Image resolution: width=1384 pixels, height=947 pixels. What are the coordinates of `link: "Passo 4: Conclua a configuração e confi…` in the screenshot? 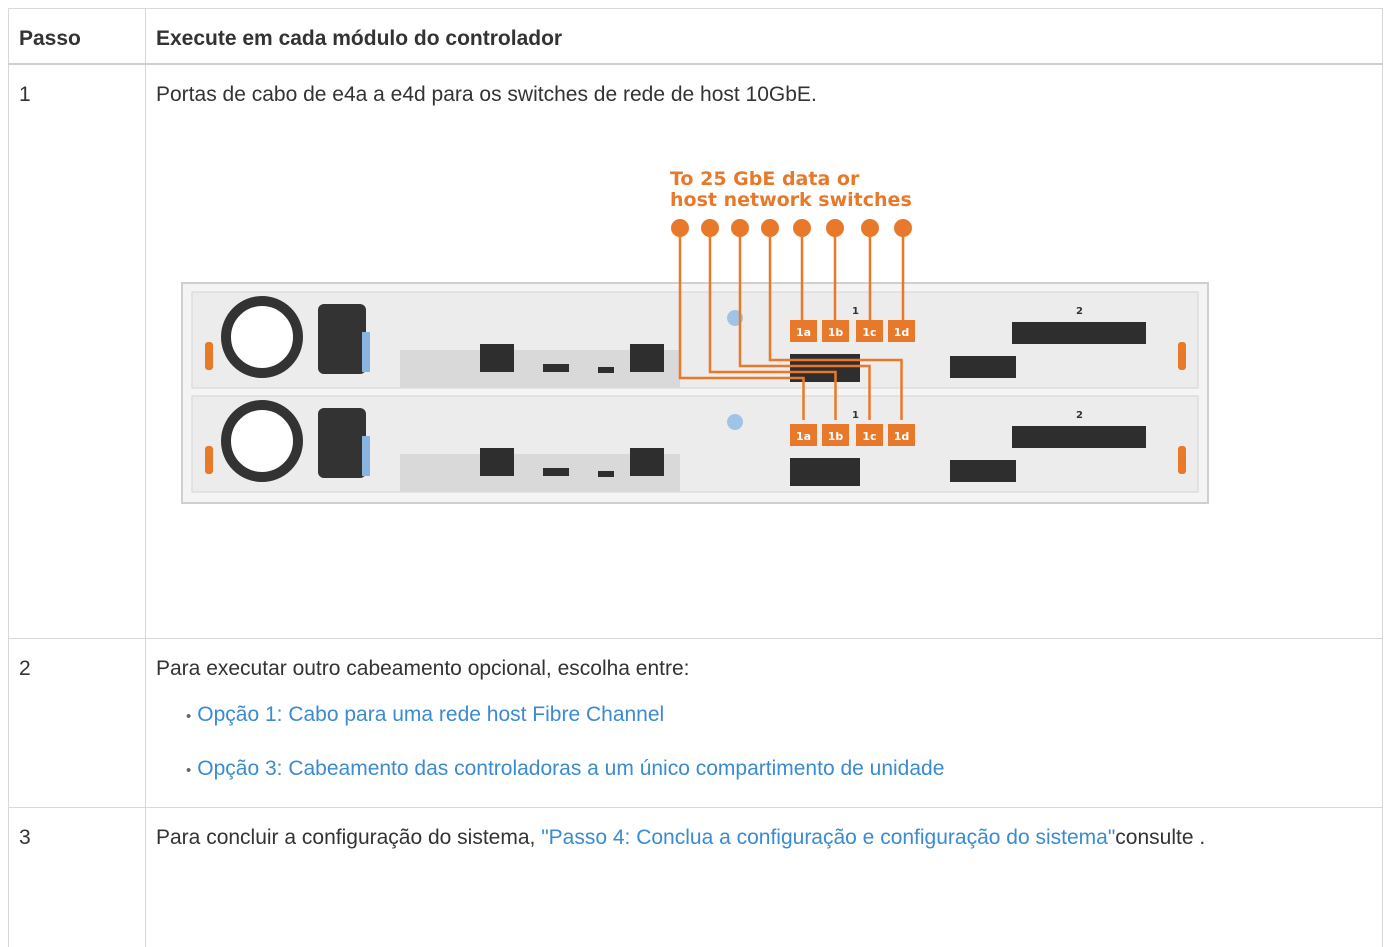 It's located at (828, 837).